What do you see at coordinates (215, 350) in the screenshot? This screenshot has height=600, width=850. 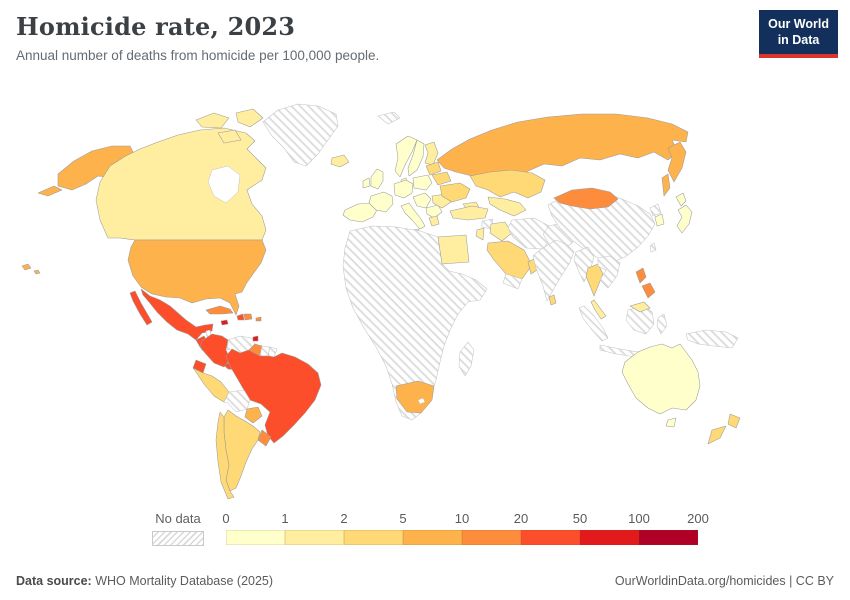 I see `country-colombia` at bounding box center [215, 350].